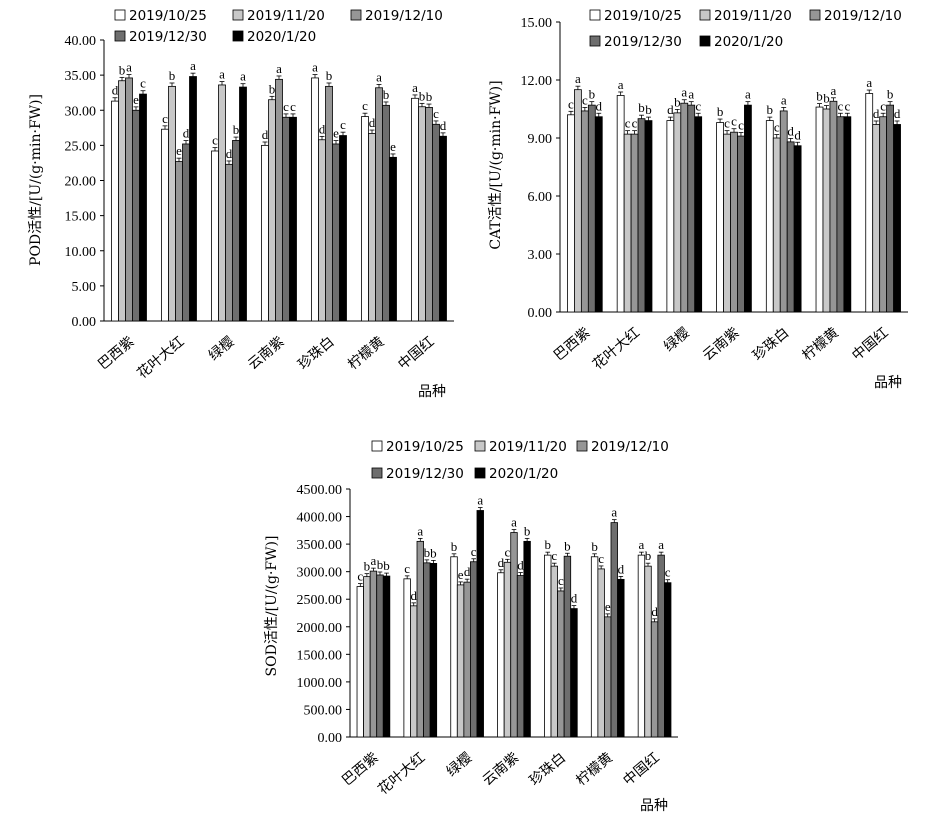  I want to click on y-tick-label: 30.00, so click(81, 111).